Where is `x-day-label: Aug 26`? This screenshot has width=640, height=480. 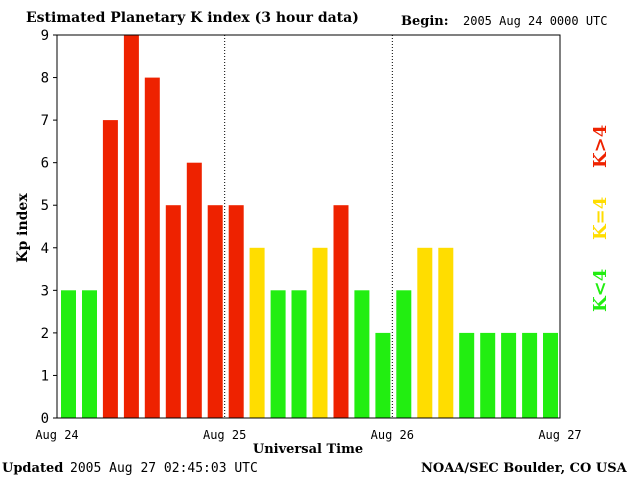
x-day-label: Aug 26 is located at coordinates (392, 435).